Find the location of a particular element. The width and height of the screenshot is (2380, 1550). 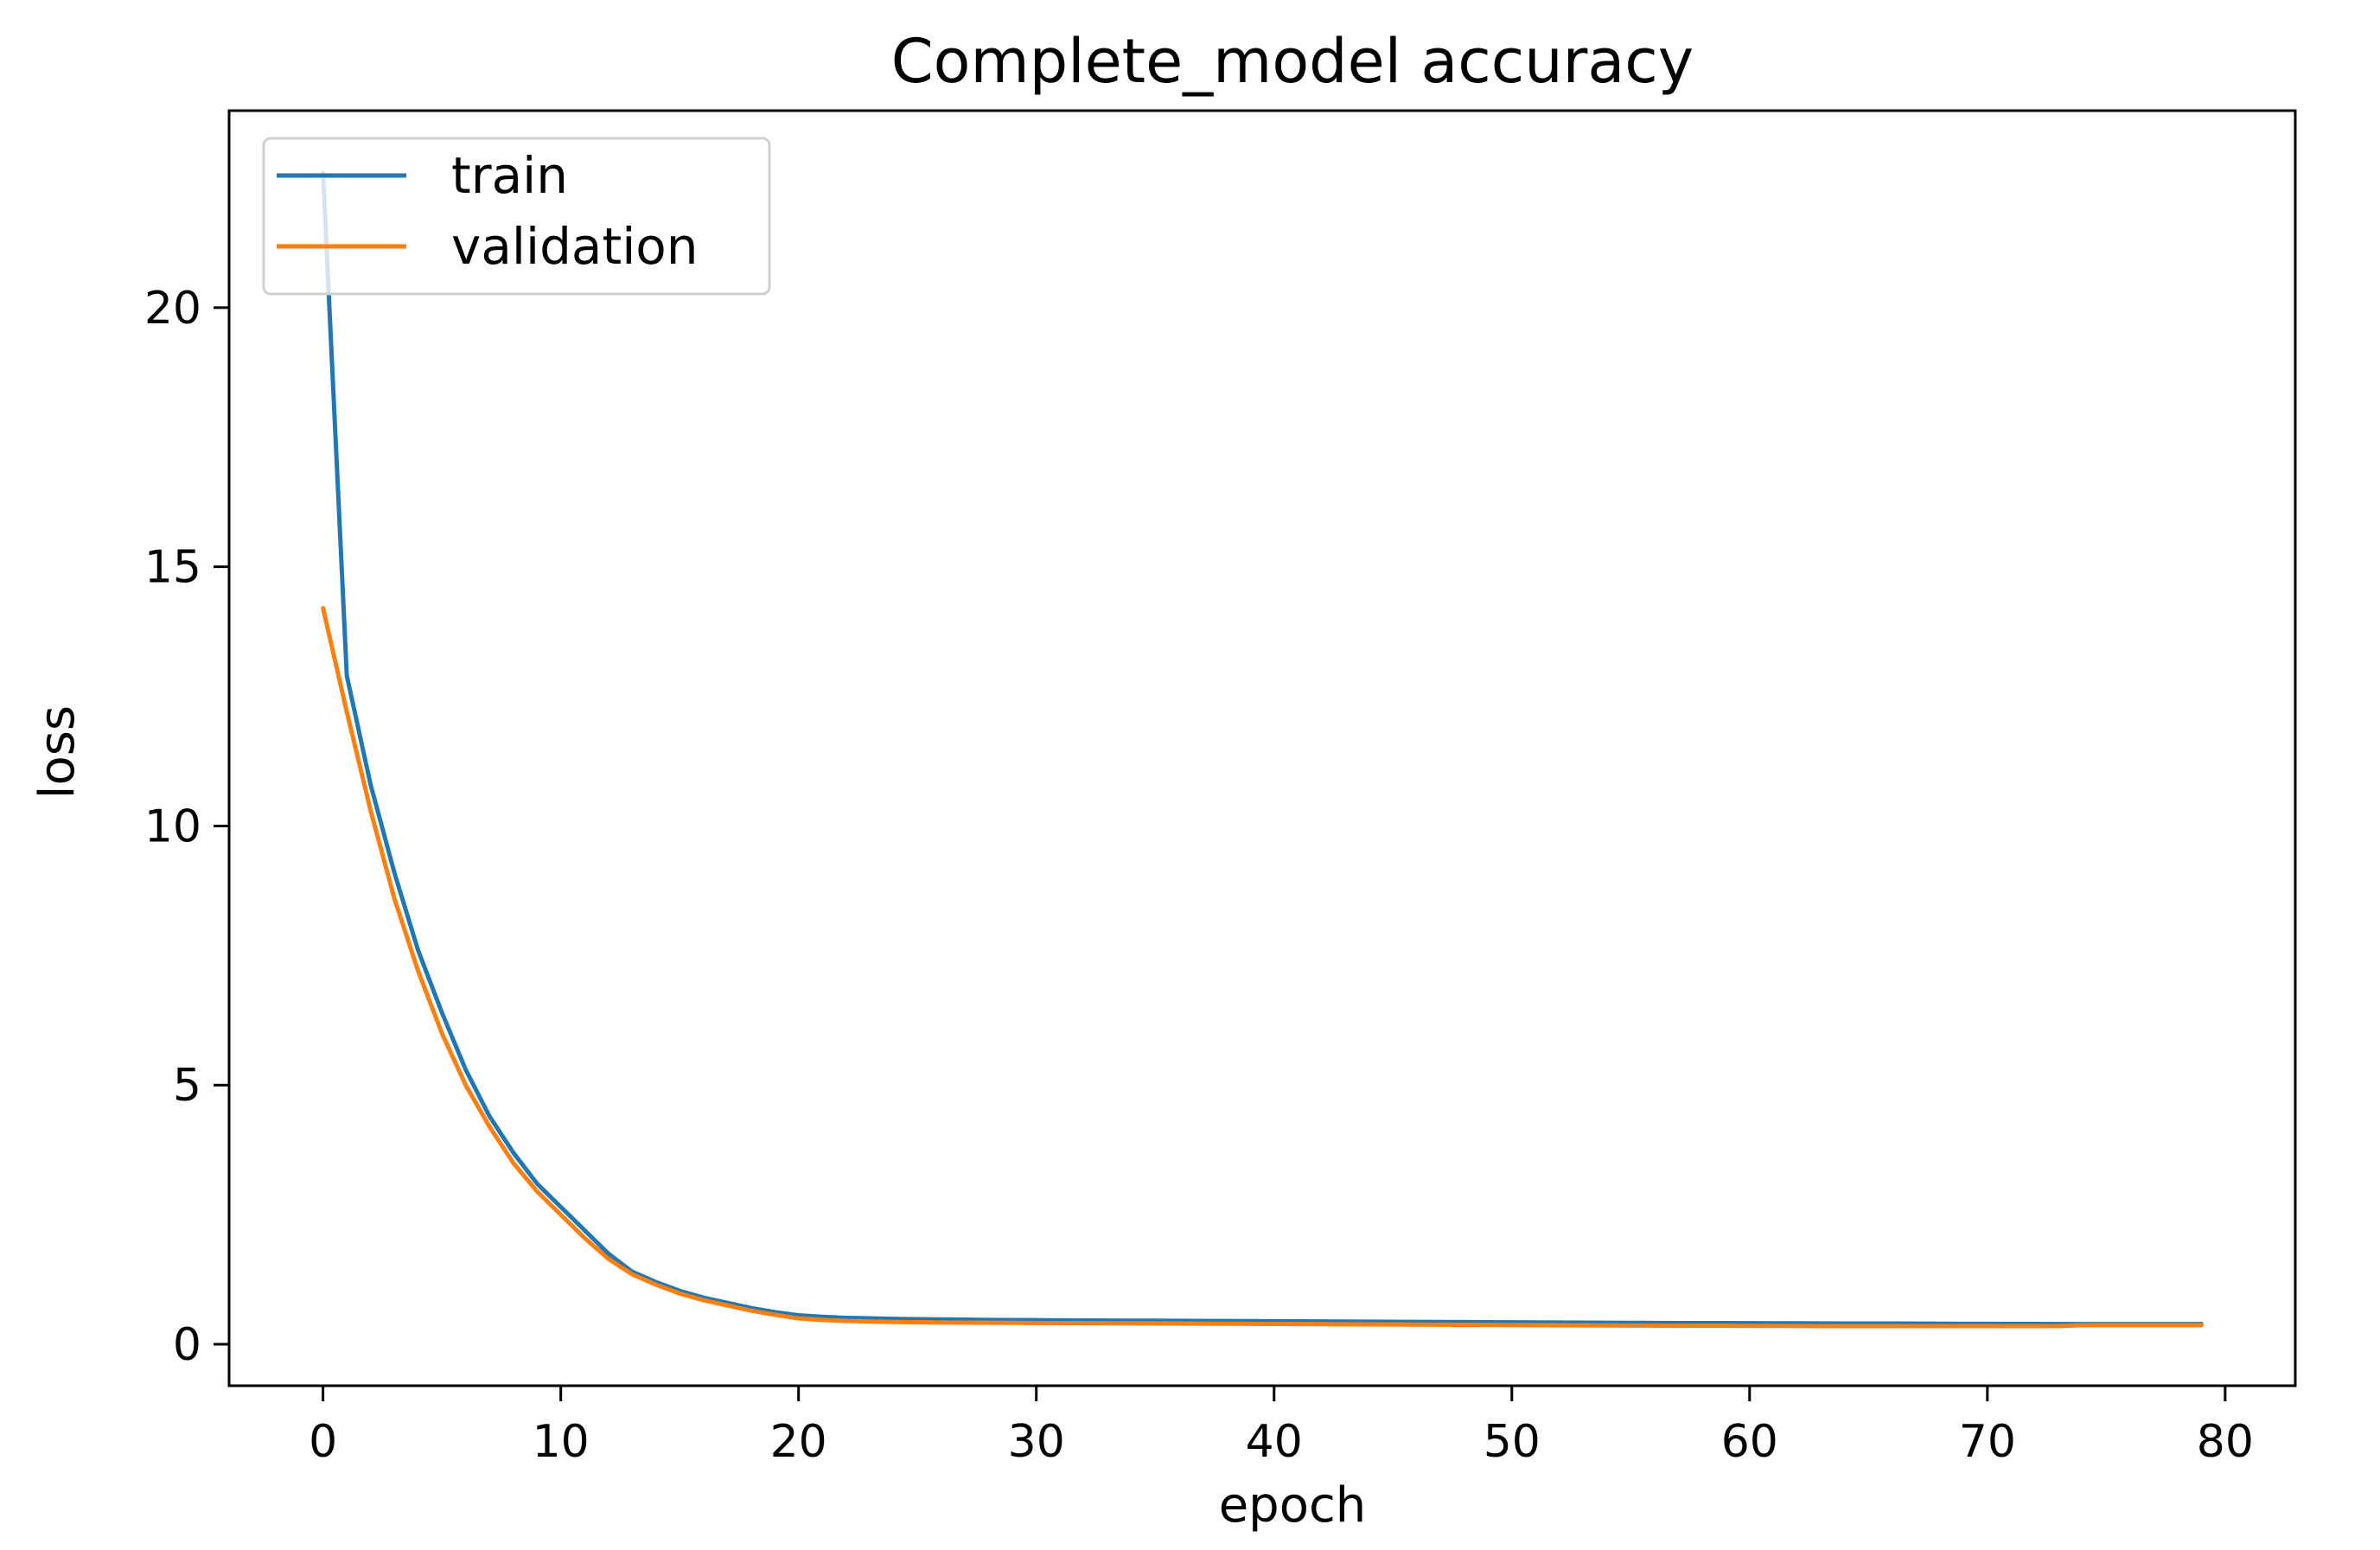

x-axis: 0 10 20 30 40 50 60 70 80 is located at coordinates (1282, 1427).